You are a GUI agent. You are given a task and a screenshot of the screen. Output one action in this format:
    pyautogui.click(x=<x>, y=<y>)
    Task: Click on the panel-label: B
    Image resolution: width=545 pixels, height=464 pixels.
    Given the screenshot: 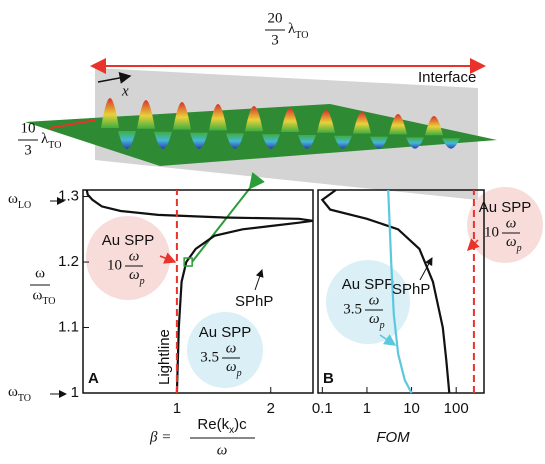 What is the action you would take?
    pyautogui.click(x=328, y=378)
    